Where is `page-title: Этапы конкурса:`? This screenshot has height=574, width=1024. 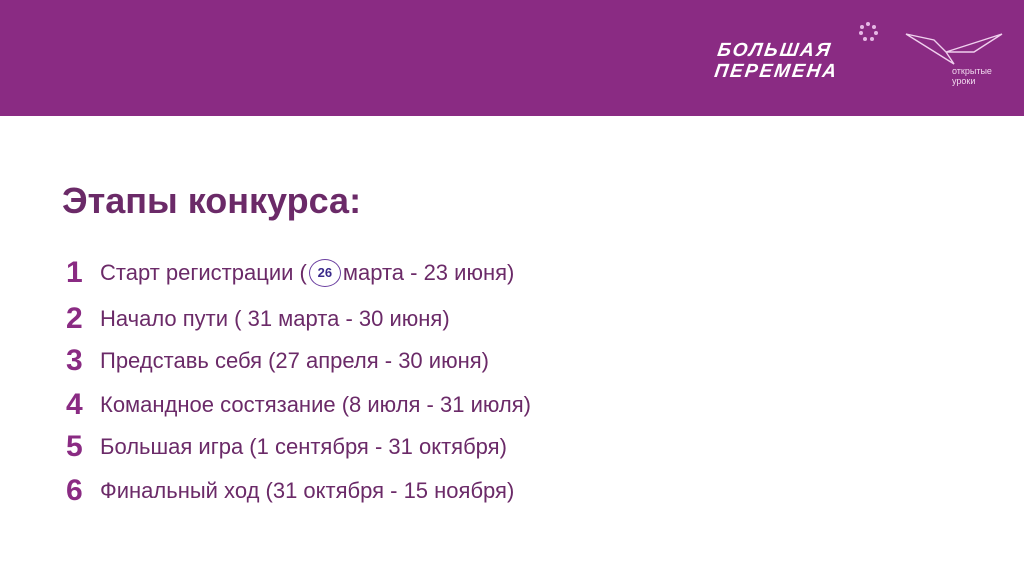
page-title: Этапы конкурса: is located at coordinates (212, 200).